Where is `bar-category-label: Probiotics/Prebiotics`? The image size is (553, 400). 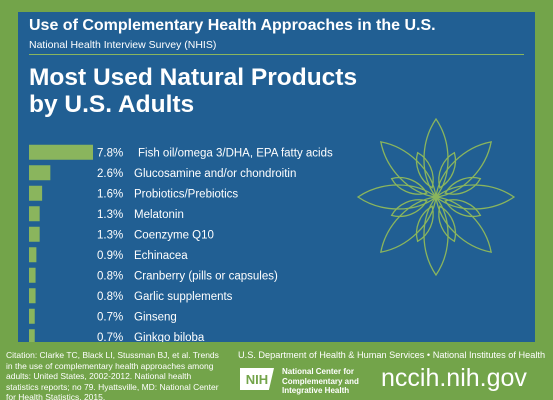 bar-category-label: Probiotics/Prebiotics is located at coordinates (186, 194).